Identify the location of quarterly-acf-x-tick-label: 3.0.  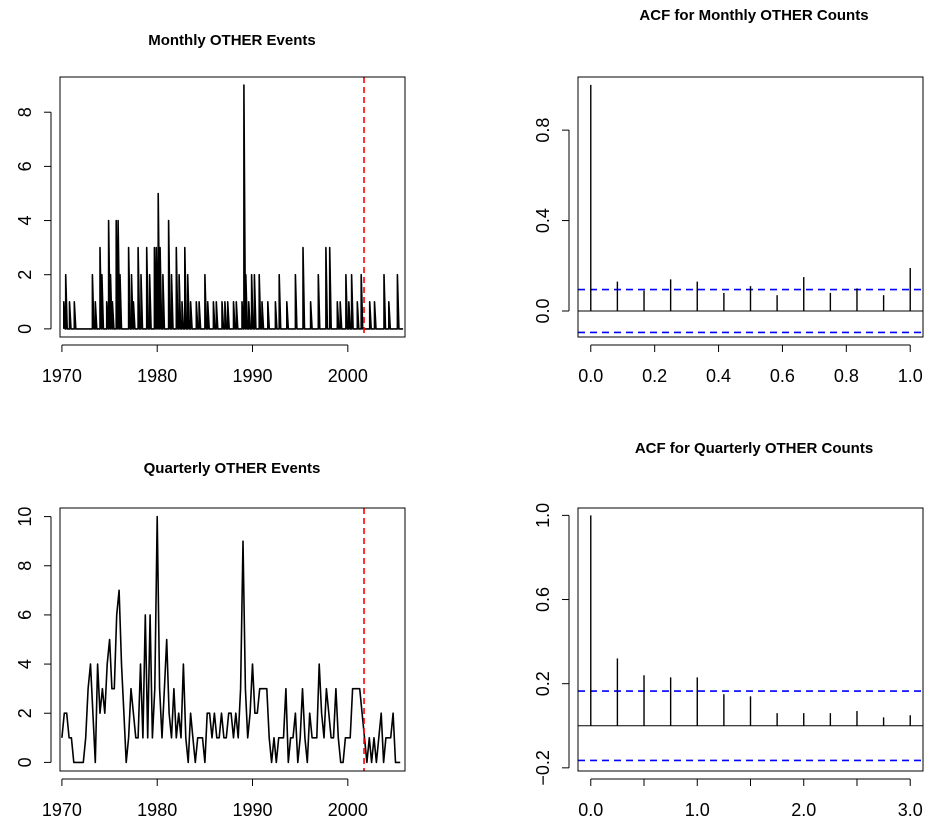
(910, 810).